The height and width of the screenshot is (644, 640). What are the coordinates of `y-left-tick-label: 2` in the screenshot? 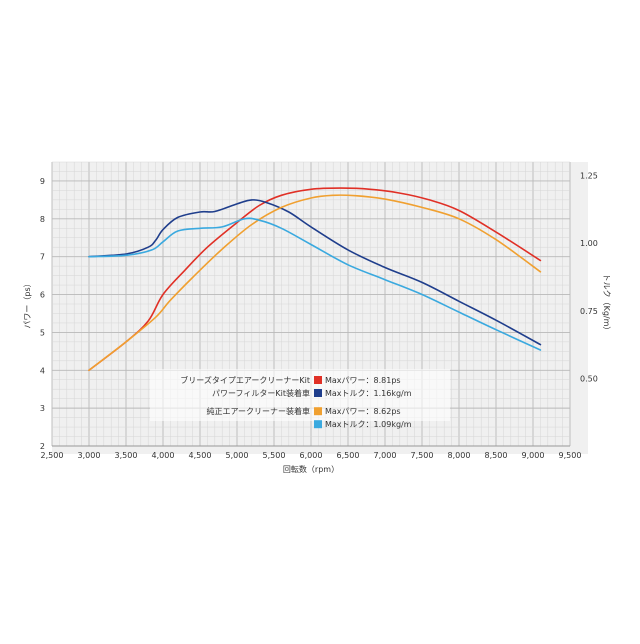 It's located at (42, 446).